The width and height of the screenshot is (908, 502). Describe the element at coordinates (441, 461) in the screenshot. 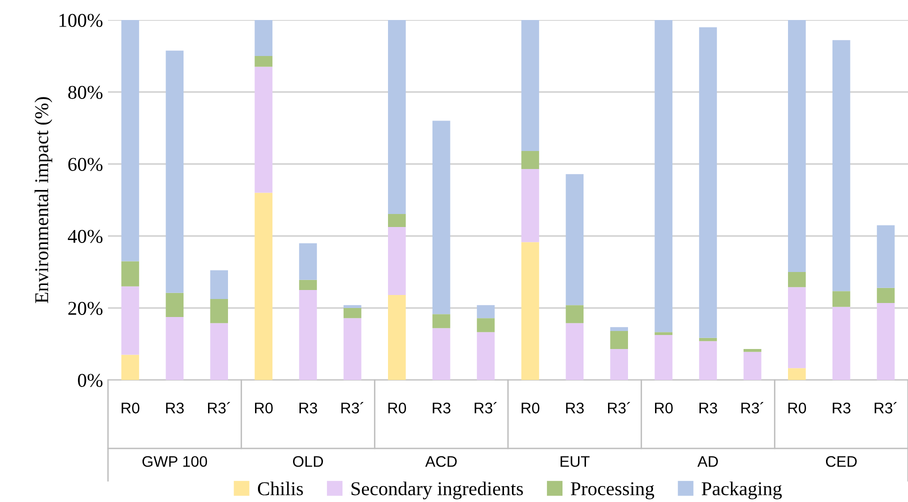

I see `text: ACD` at that location.